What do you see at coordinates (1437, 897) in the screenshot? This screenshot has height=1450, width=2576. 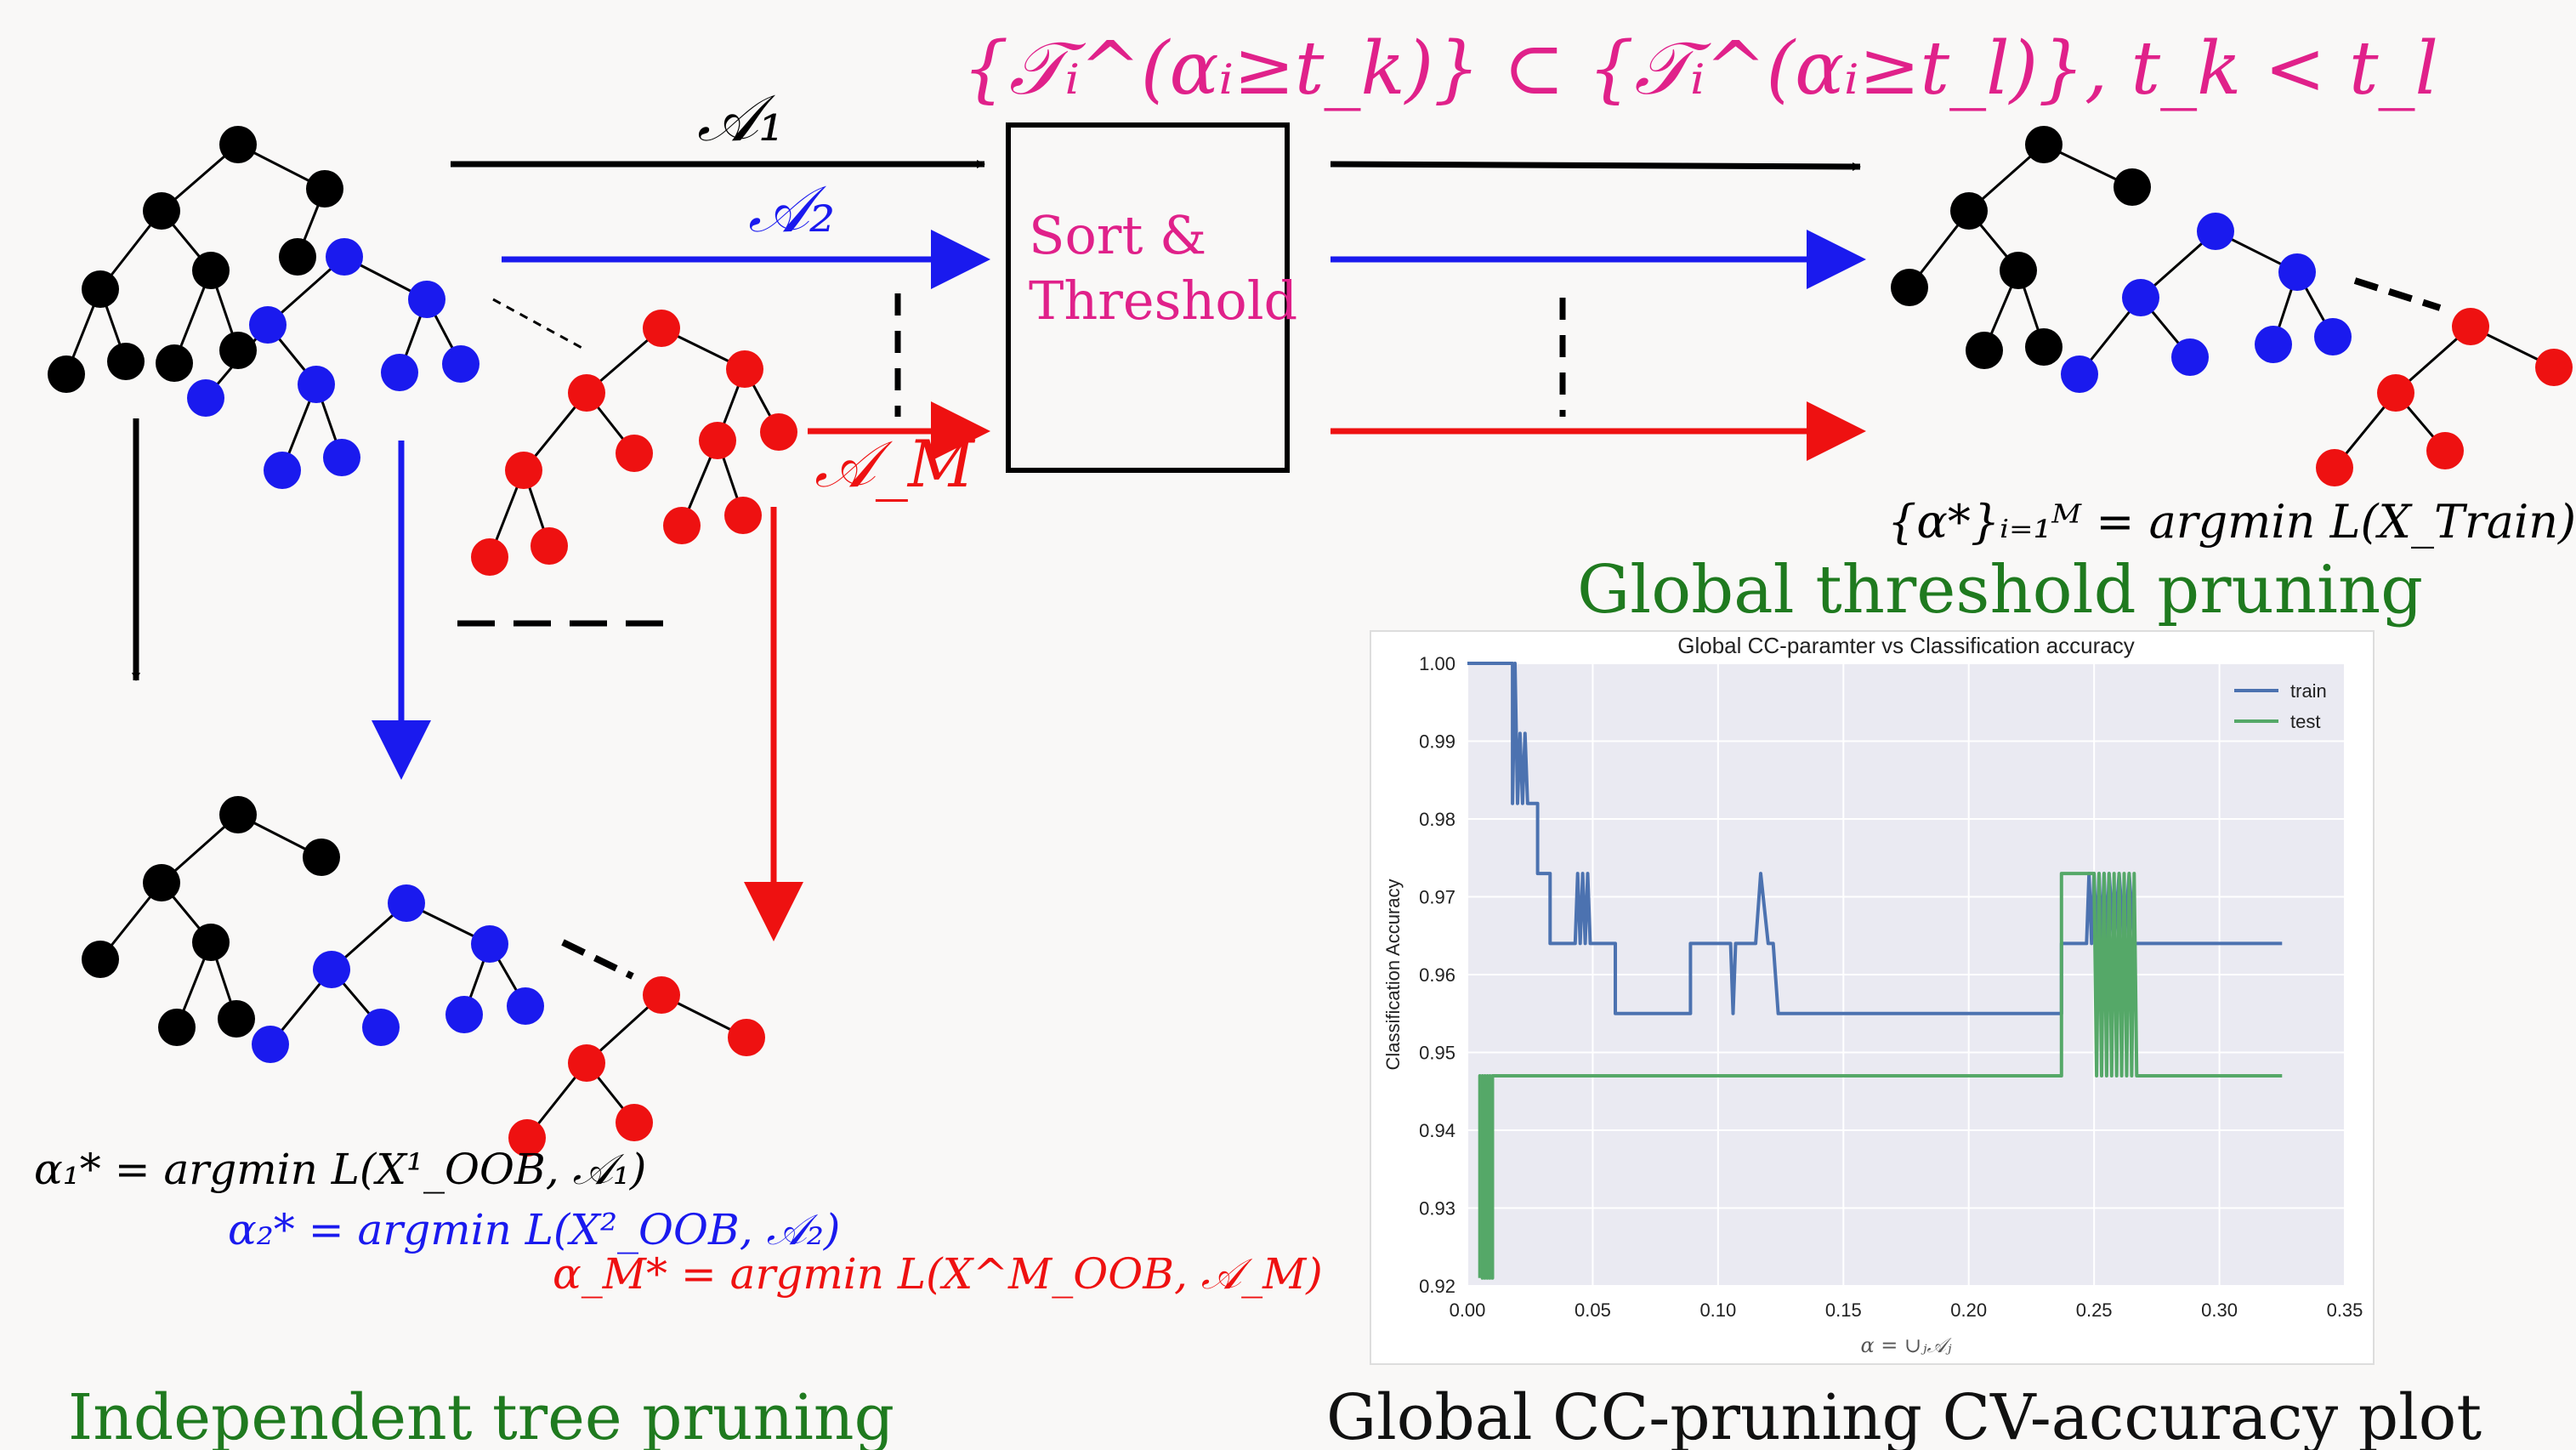 I see `y-tick-label: 0.97` at bounding box center [1437, 897].